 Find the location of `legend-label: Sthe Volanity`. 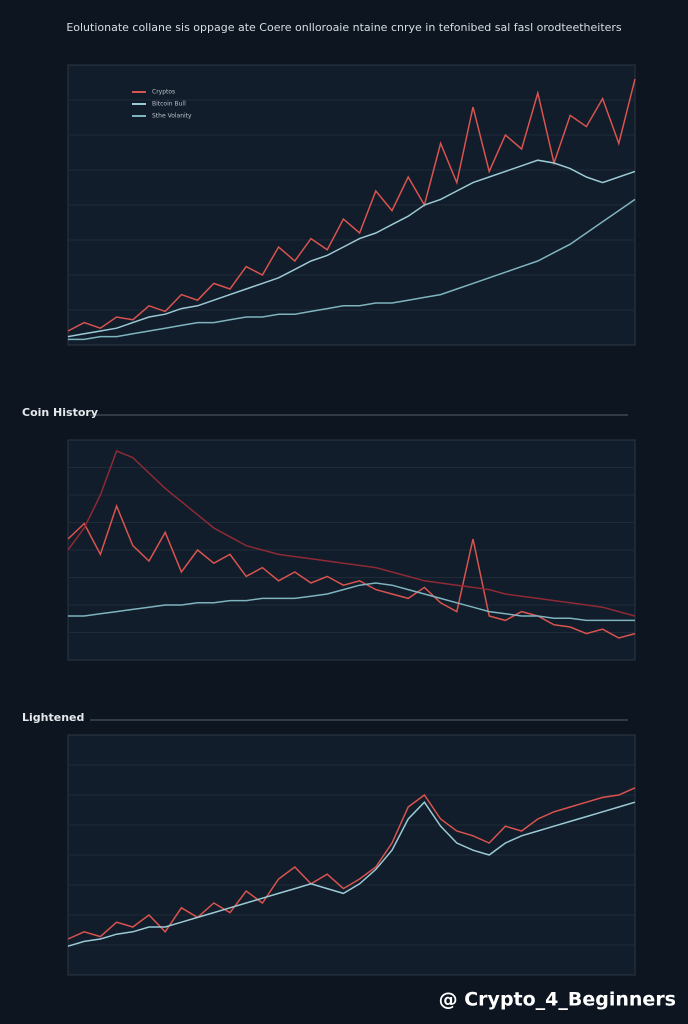

legend-label: Sthe Volanity is located at coordinates (172, 116).